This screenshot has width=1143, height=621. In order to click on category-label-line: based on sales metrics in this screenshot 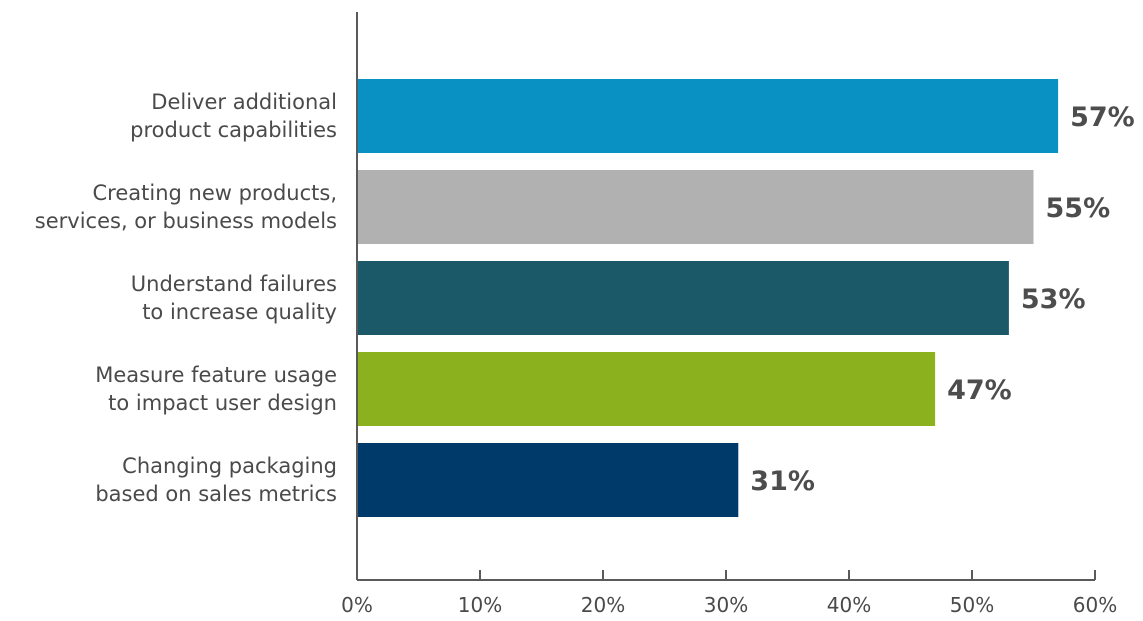, I will do `click(216, 494)`.